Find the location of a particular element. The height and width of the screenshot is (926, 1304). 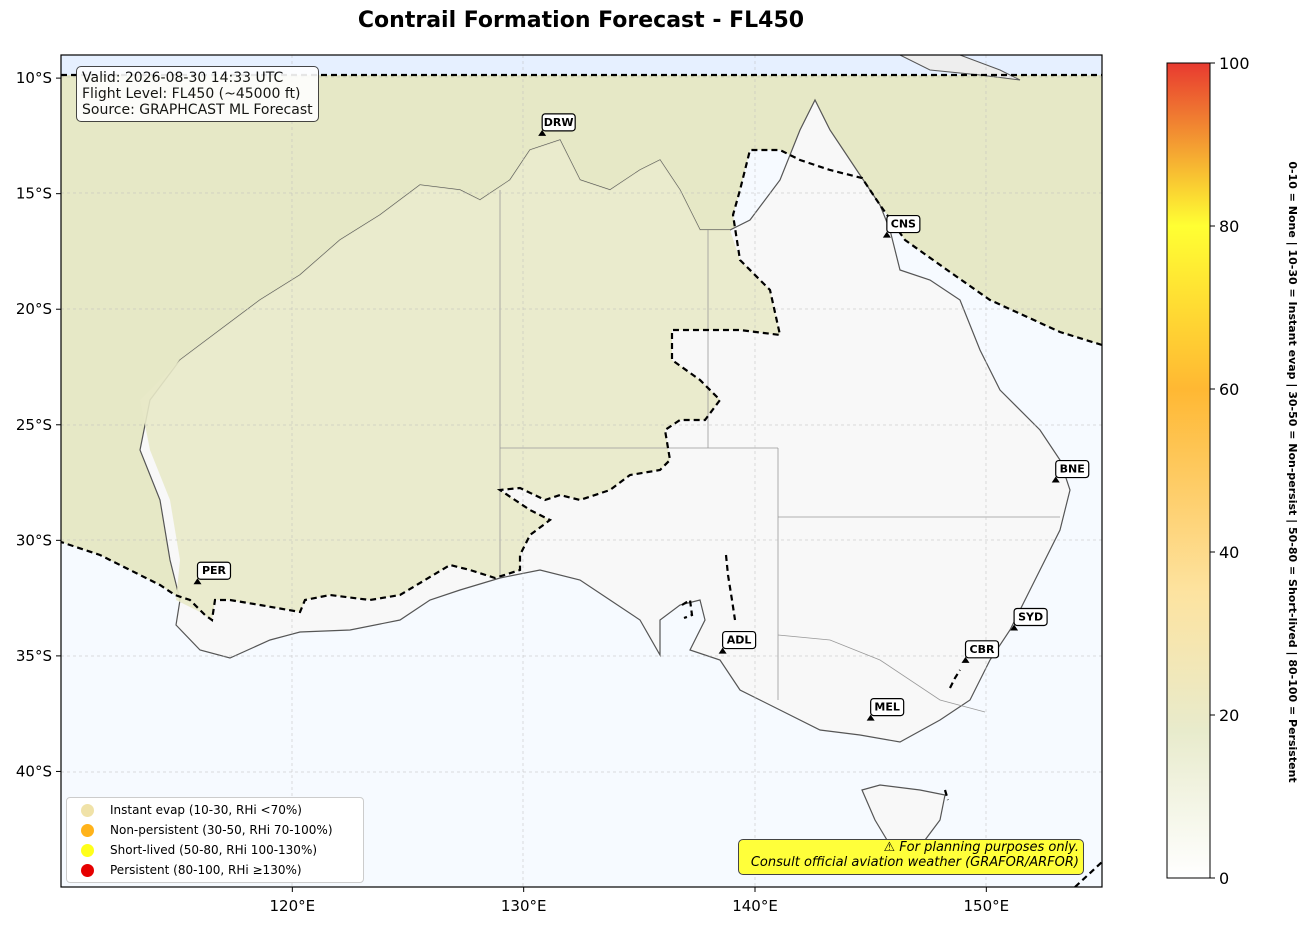

lon-tick-label: 150°E is located at coordinates (987, 906).